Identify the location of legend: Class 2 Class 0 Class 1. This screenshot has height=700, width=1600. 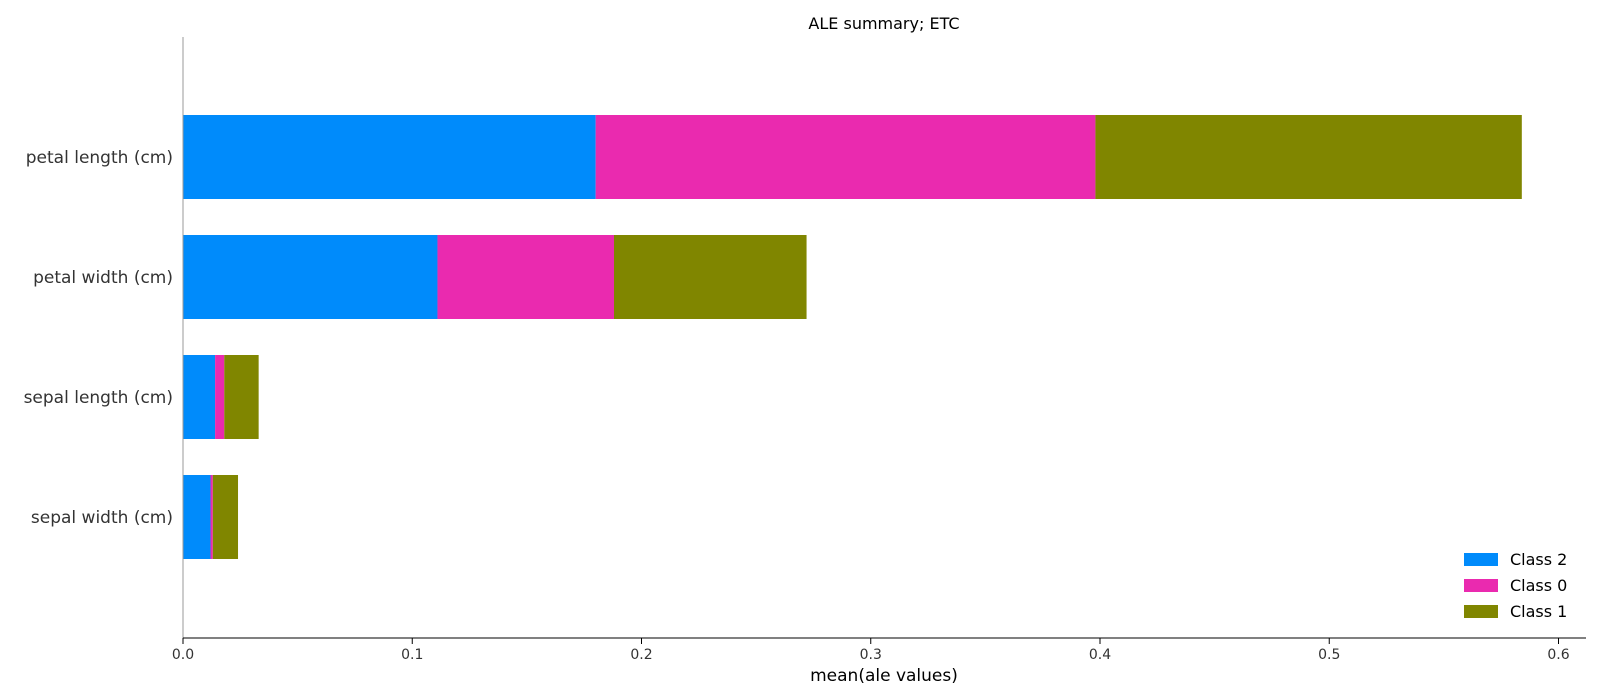
(1515, 585).